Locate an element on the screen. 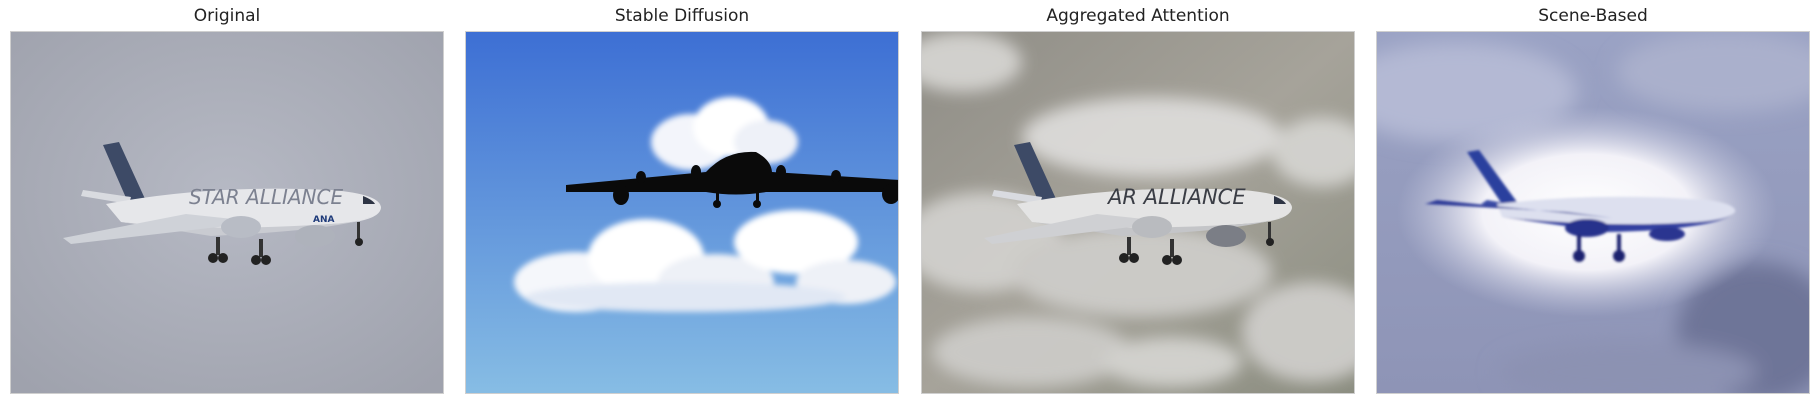 The image size is (1820, 404). panel-title: Aggregated Attention is located at coordinates (1138, 16).